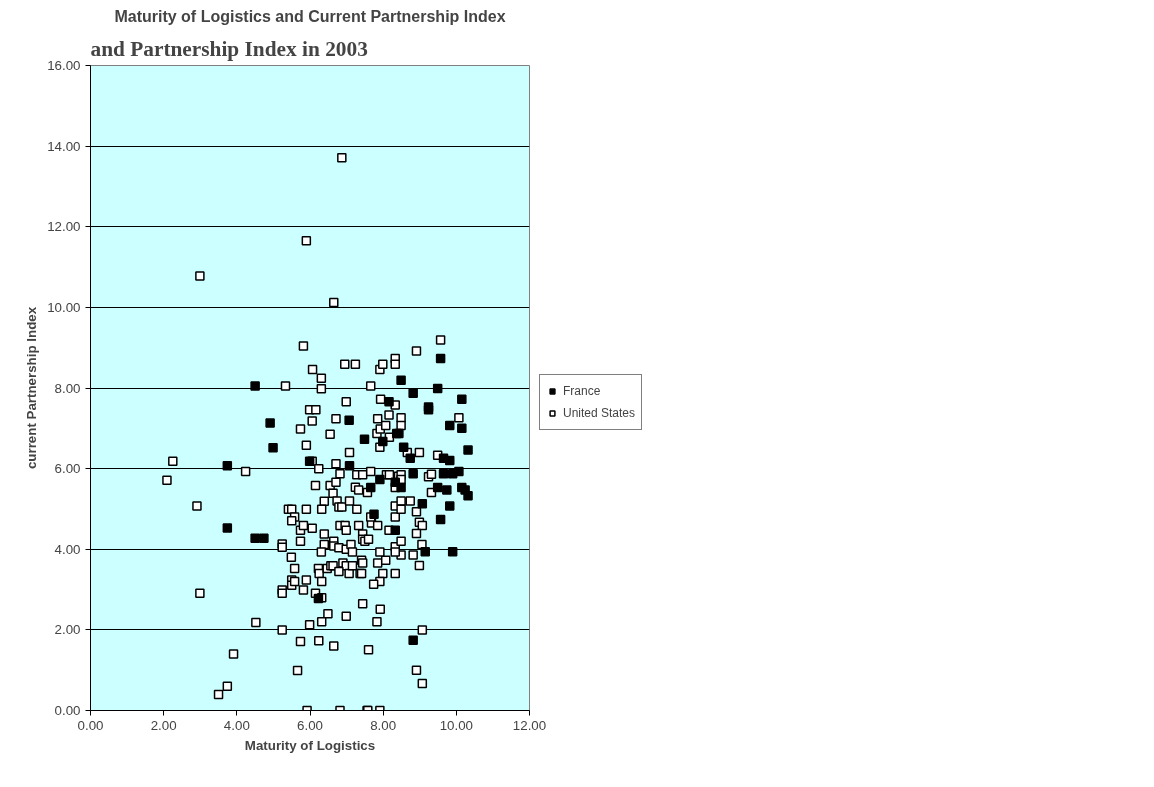 This screenshot has height=787, width=1154. I want to click on y-tick-label: 0.00, so click(67, 710).